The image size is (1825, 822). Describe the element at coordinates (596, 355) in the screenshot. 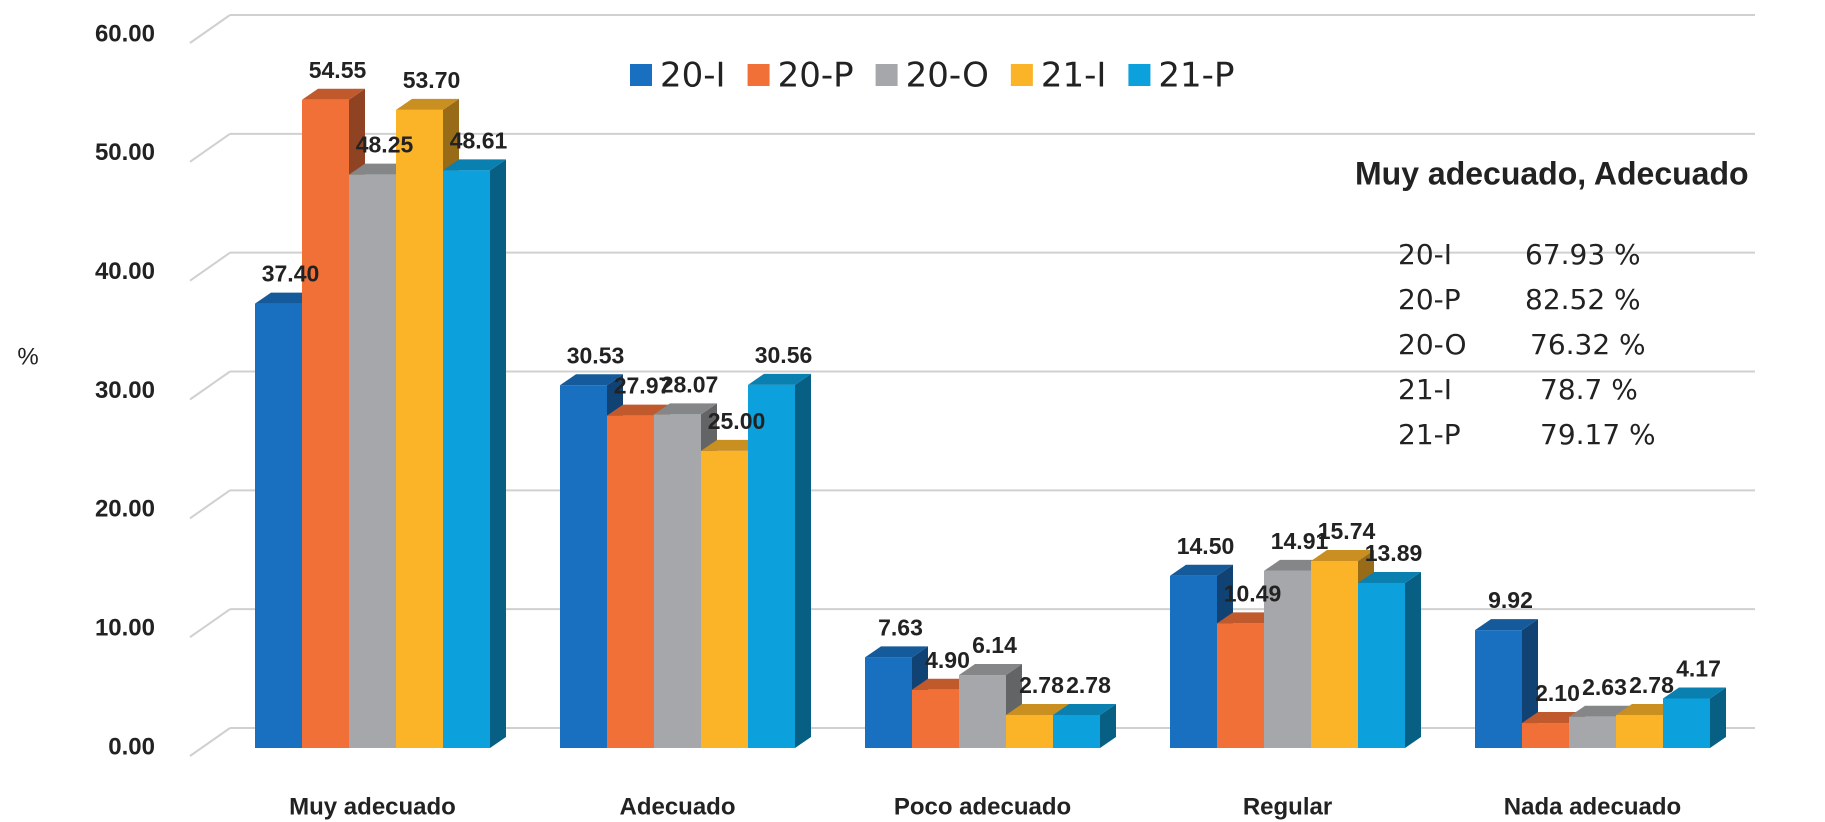

I see `value-label: 30.53` at that location.